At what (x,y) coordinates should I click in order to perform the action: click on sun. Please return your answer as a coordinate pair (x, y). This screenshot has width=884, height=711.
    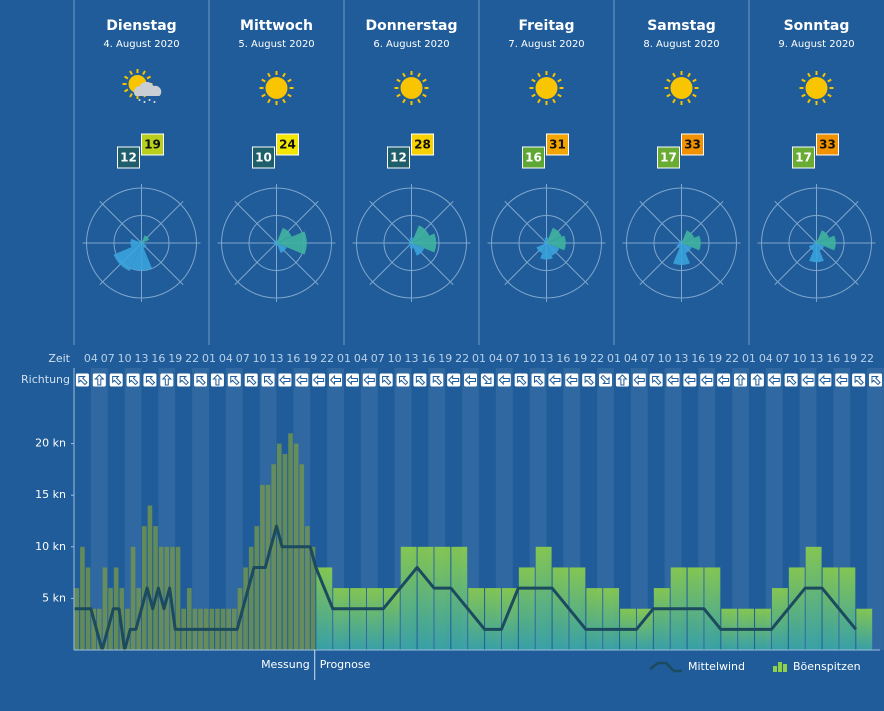
    Looking at the image, I should click on (546, 88).